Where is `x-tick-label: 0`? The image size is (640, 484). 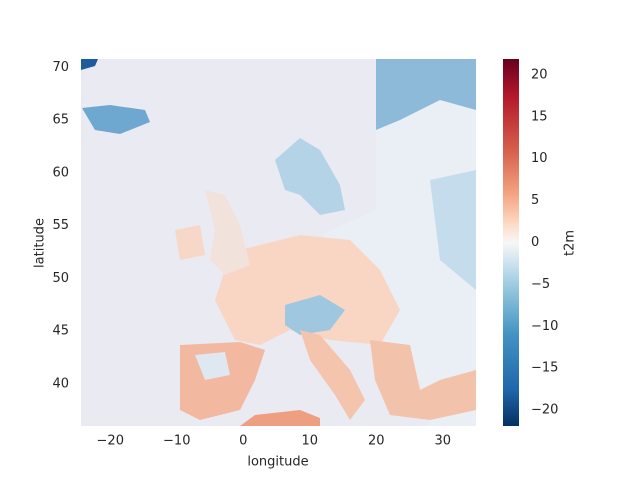
x-tick-label: 0 is located at coordinates (243, 441).